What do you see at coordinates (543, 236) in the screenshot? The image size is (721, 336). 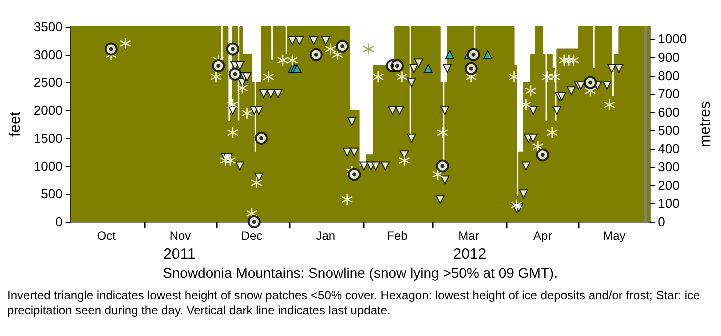 I see `x-tick-label: Apr` at bounding box center [543, 236].